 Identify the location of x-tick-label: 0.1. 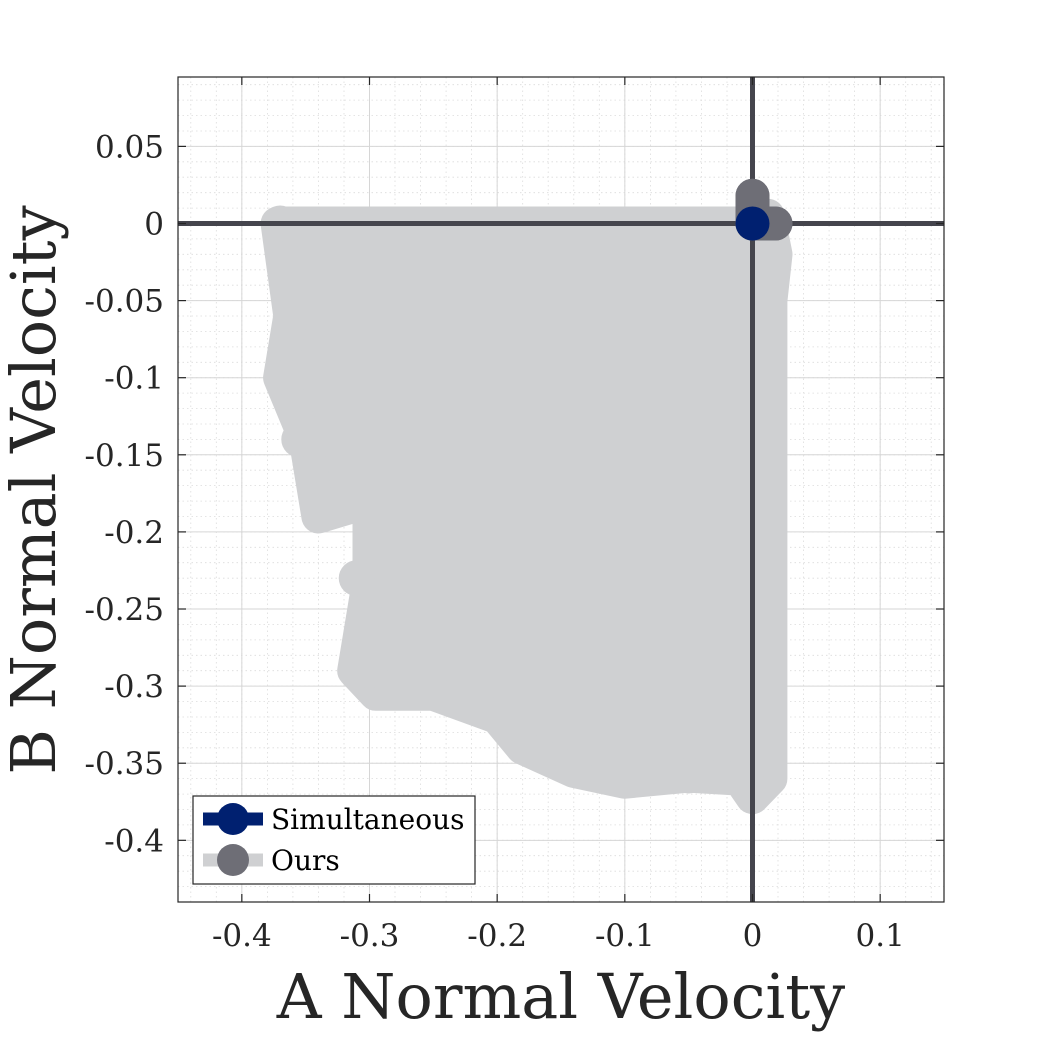
(880, 936).